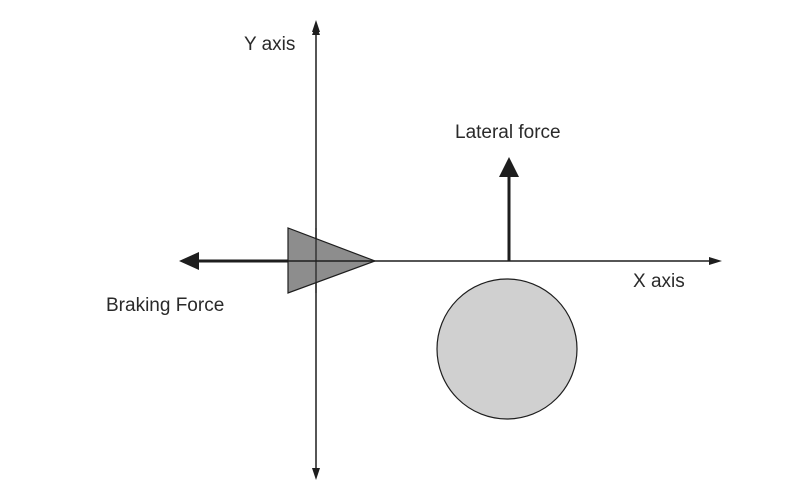  I want to click on braking-force-label: Braking Force, so click(165, 305).